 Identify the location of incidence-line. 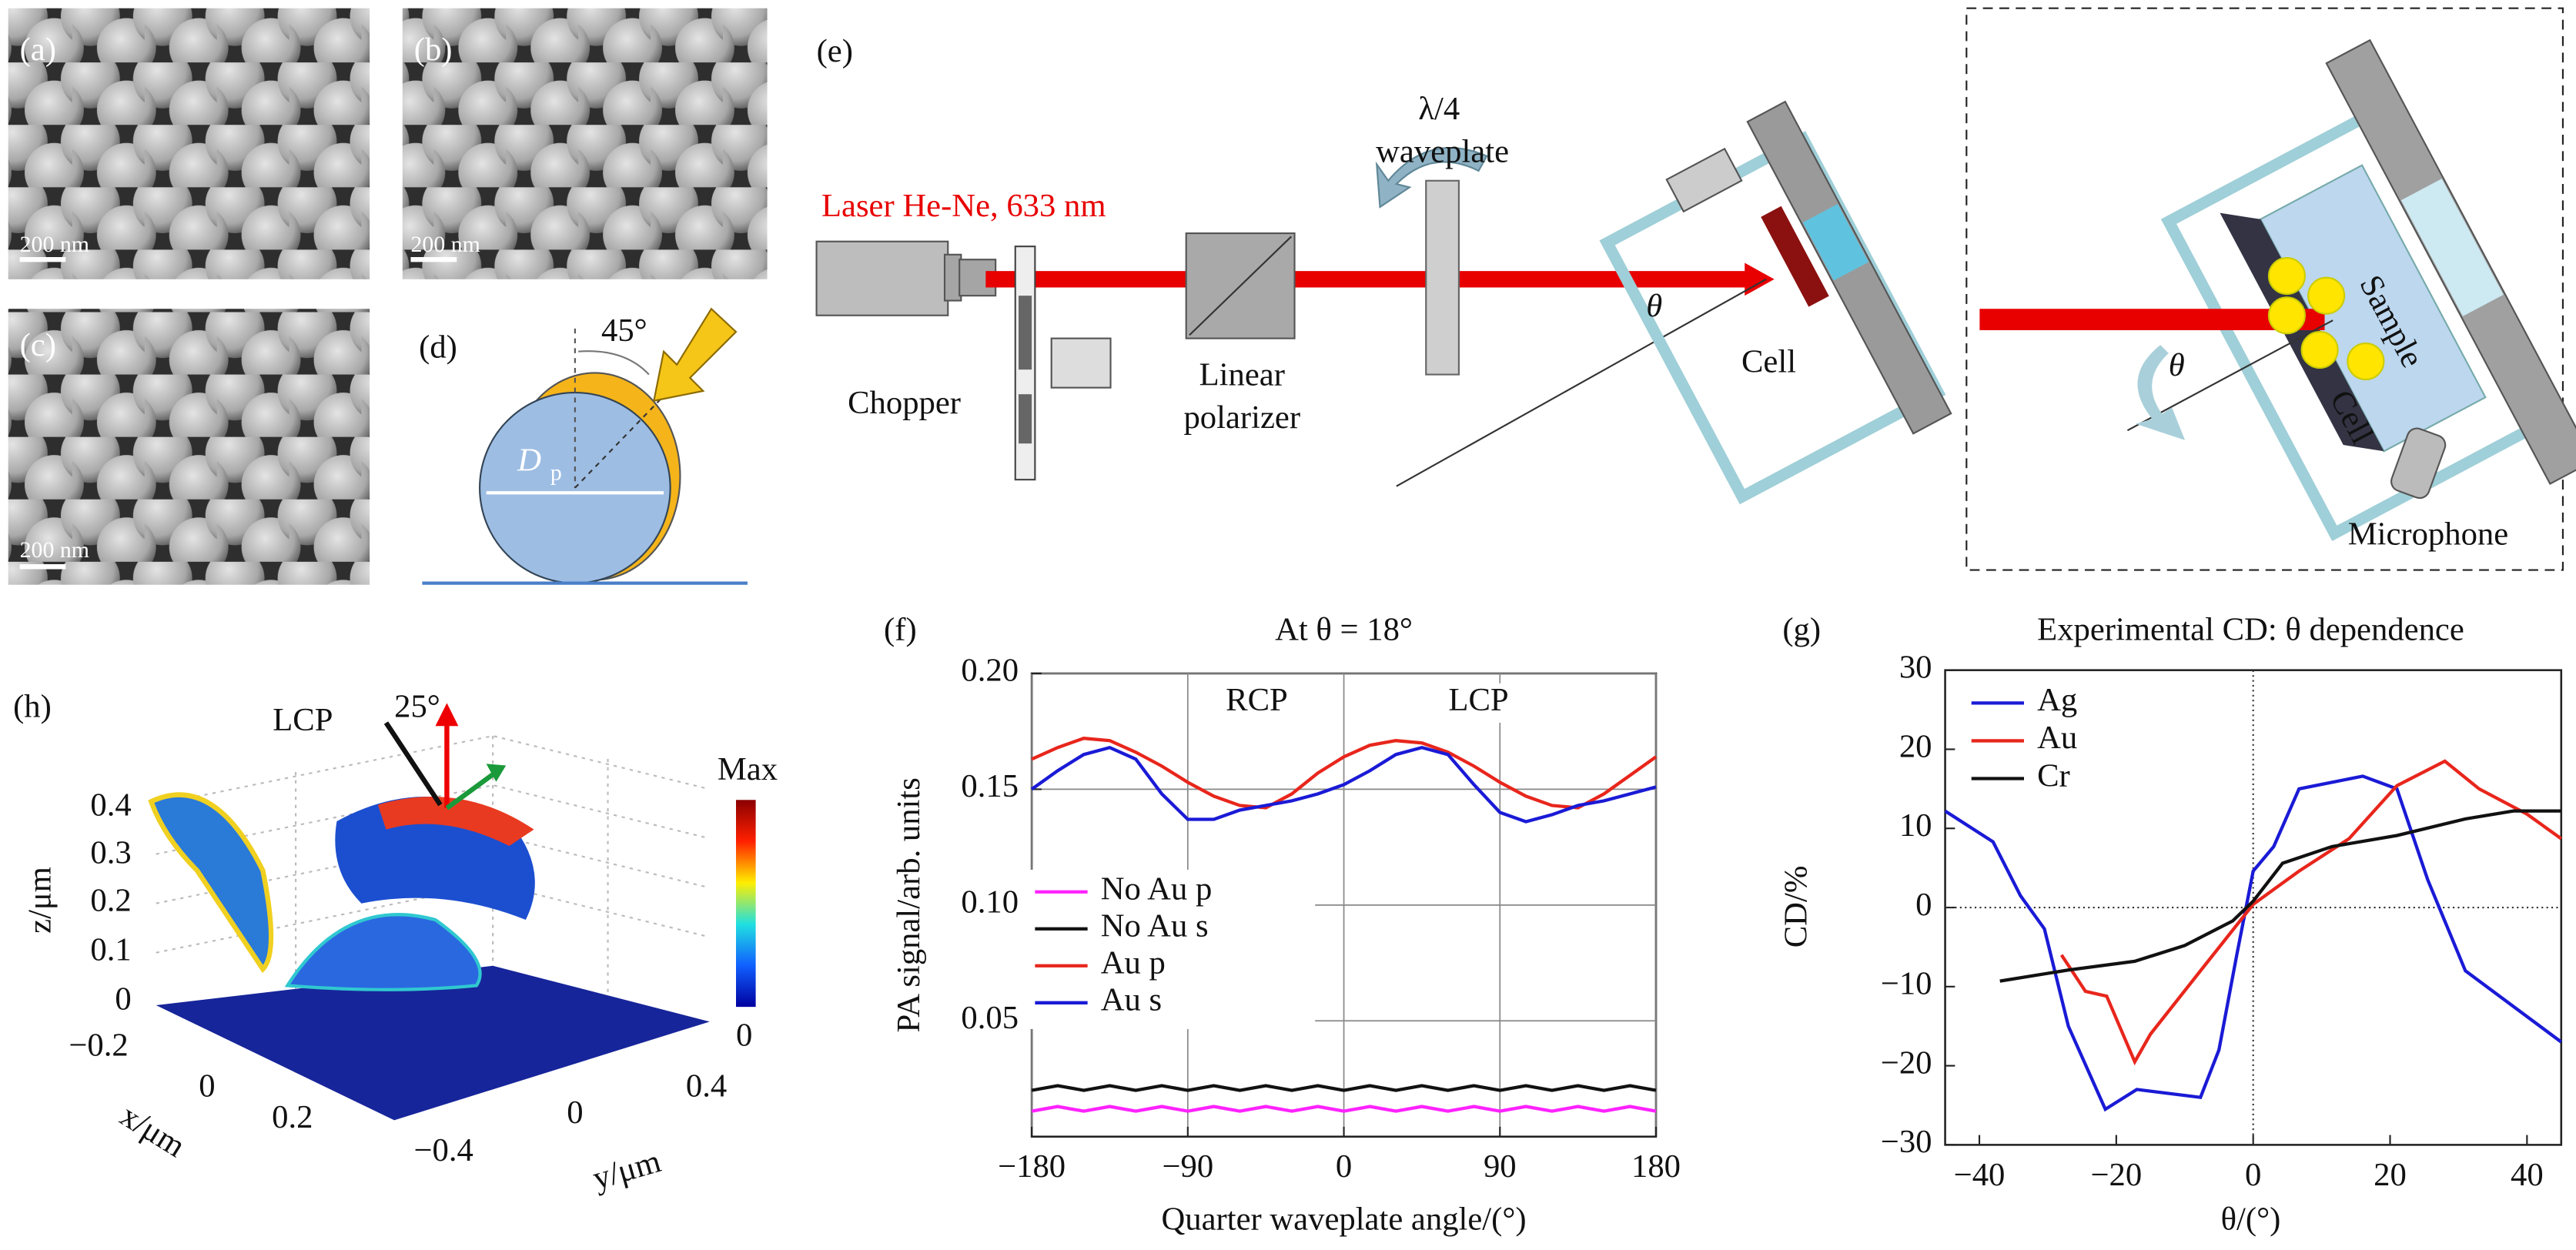
(621, 441).